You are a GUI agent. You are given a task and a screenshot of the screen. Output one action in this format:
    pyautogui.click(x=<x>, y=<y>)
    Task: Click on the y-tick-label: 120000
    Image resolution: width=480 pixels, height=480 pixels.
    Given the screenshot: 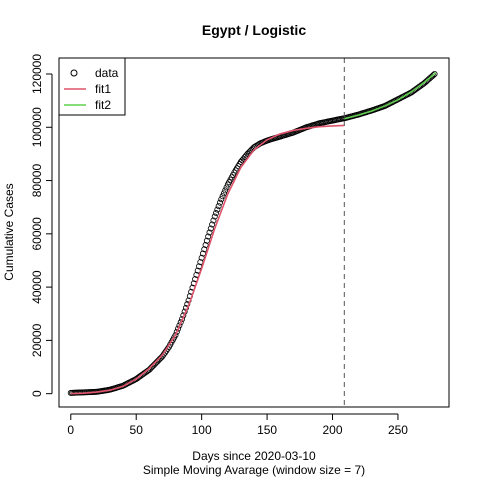 What is the action you would take?
    pyautogui.click(x=37, y=74)
    